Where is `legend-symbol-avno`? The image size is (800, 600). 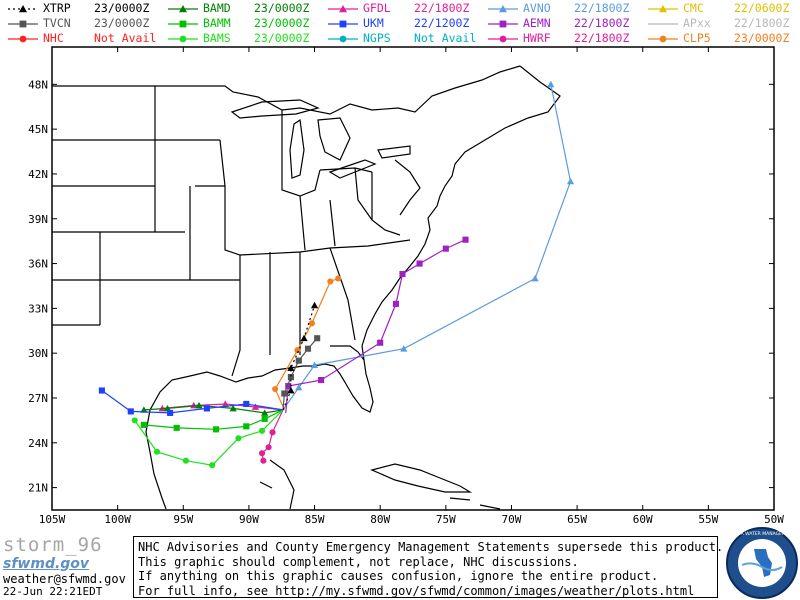 legend-symbol-avno is located at coordinates (503, 9).